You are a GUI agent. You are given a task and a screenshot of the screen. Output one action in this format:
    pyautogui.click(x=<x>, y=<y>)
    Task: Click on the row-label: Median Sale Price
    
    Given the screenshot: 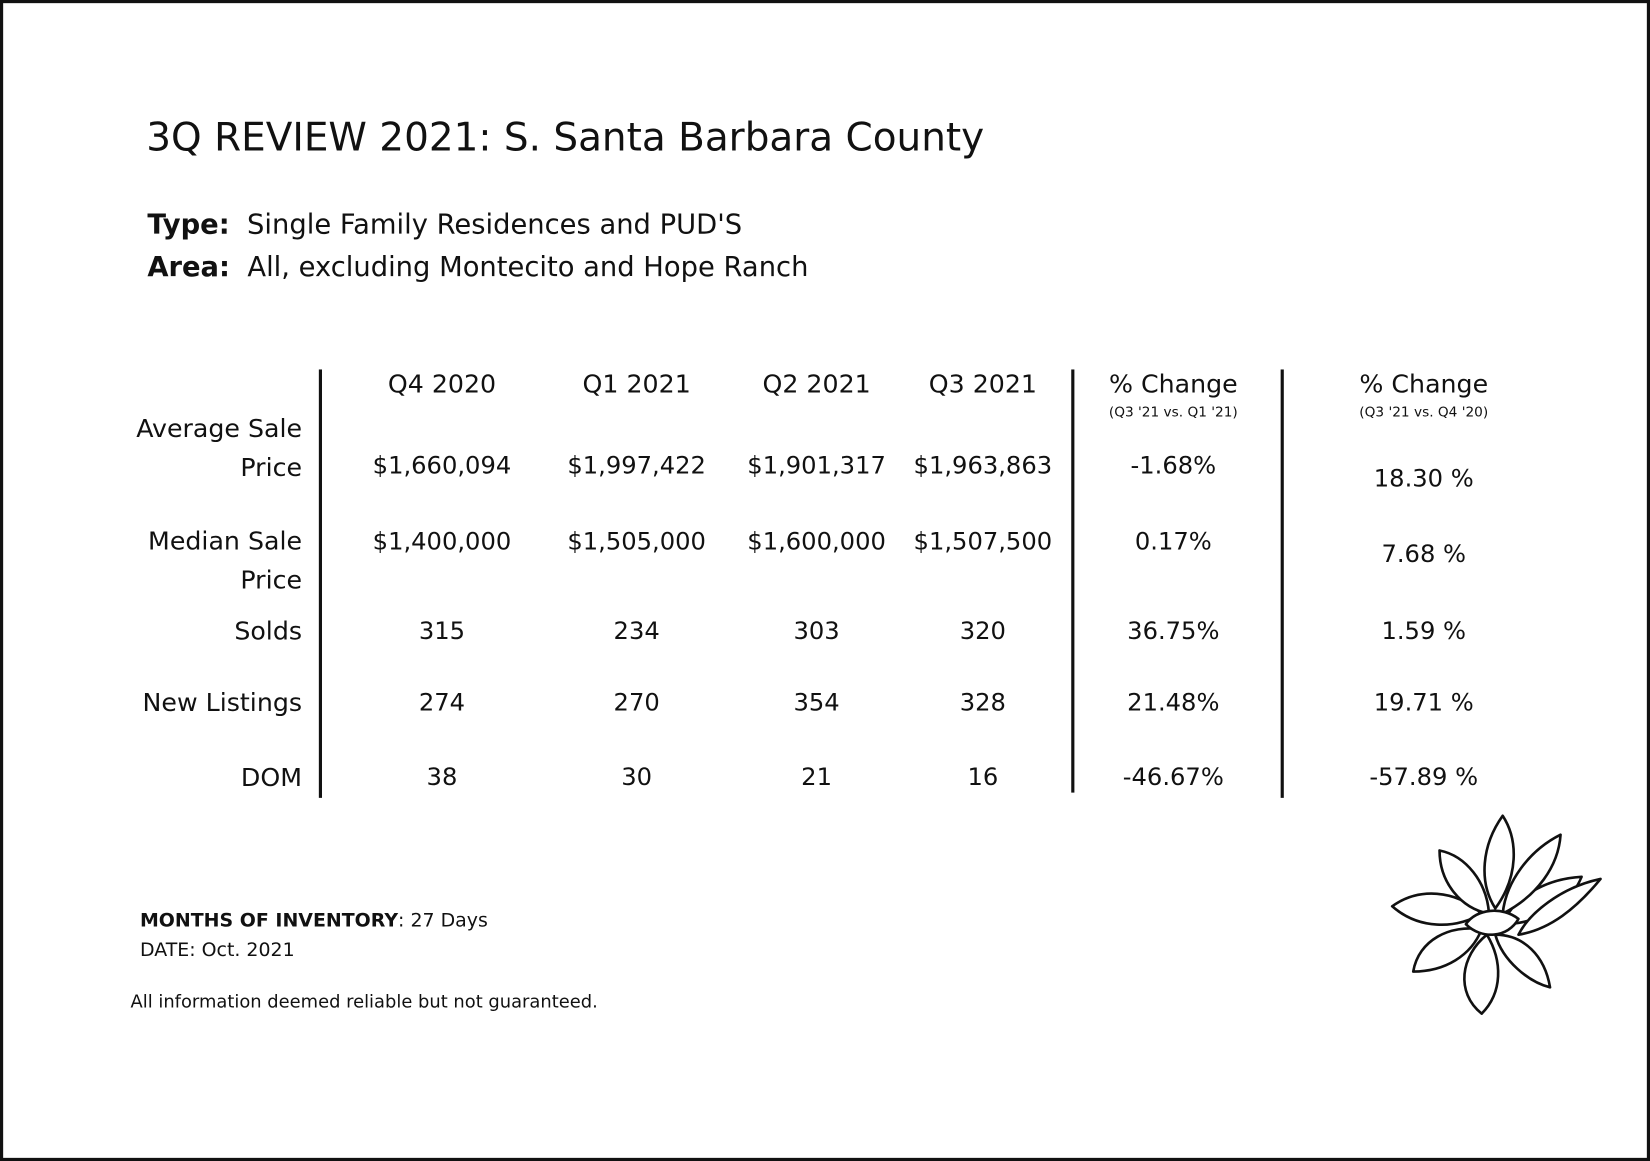 What is the action you would take?
    pyautogui.click(x=225, y=560)
    